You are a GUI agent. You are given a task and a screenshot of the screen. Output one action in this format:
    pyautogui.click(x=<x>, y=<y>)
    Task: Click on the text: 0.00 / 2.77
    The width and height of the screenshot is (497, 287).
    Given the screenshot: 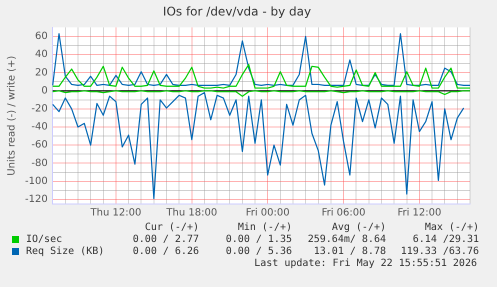 What is the action you would take?
    pyautogui.click(x=165, y=239)
    